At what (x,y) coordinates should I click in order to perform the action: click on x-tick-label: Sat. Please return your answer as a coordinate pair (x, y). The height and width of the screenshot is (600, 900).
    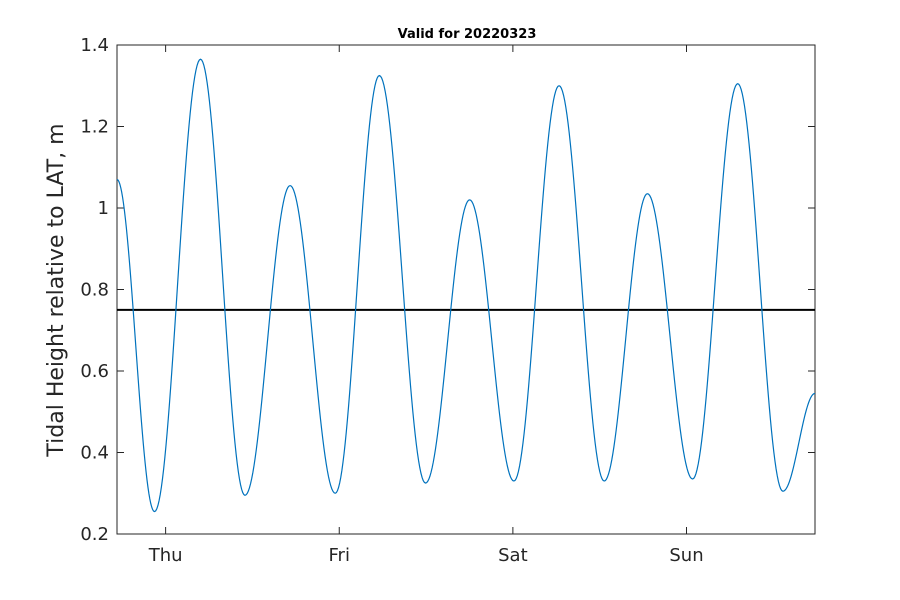
    Looking at the image, I should click on (513, 555).